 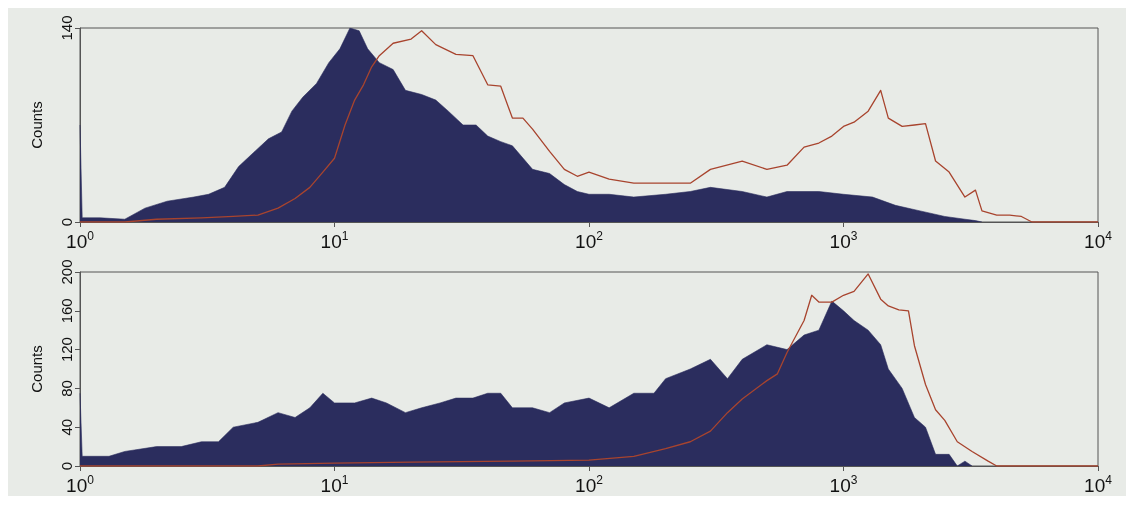 What do you see at coordinates (66, 388) in the screenshot?
I see `y-tick-label: 80` at bounding box center [66, 388].